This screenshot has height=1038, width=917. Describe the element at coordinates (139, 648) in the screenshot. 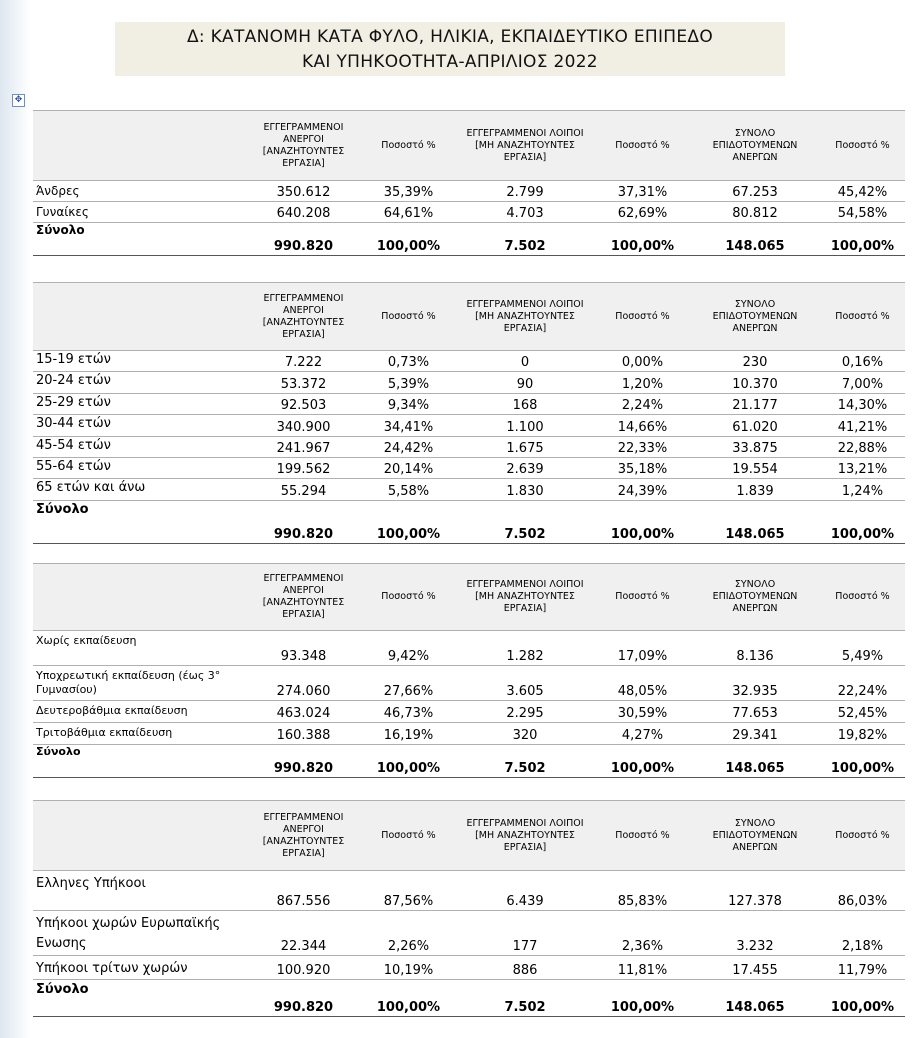

I see `row-label: Χωρίς εκπαίδευση` at that location.